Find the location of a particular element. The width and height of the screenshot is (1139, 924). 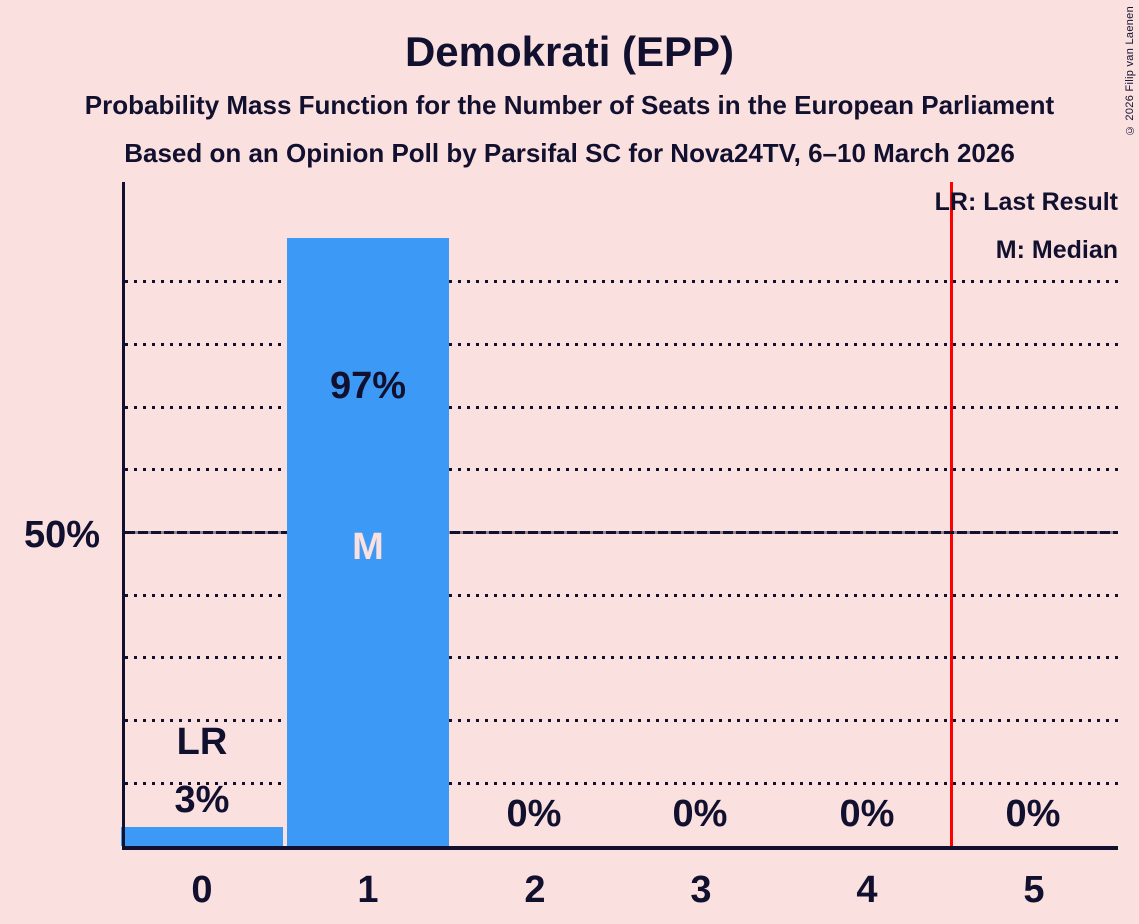

y-axis is located at coordinates (123, 516).